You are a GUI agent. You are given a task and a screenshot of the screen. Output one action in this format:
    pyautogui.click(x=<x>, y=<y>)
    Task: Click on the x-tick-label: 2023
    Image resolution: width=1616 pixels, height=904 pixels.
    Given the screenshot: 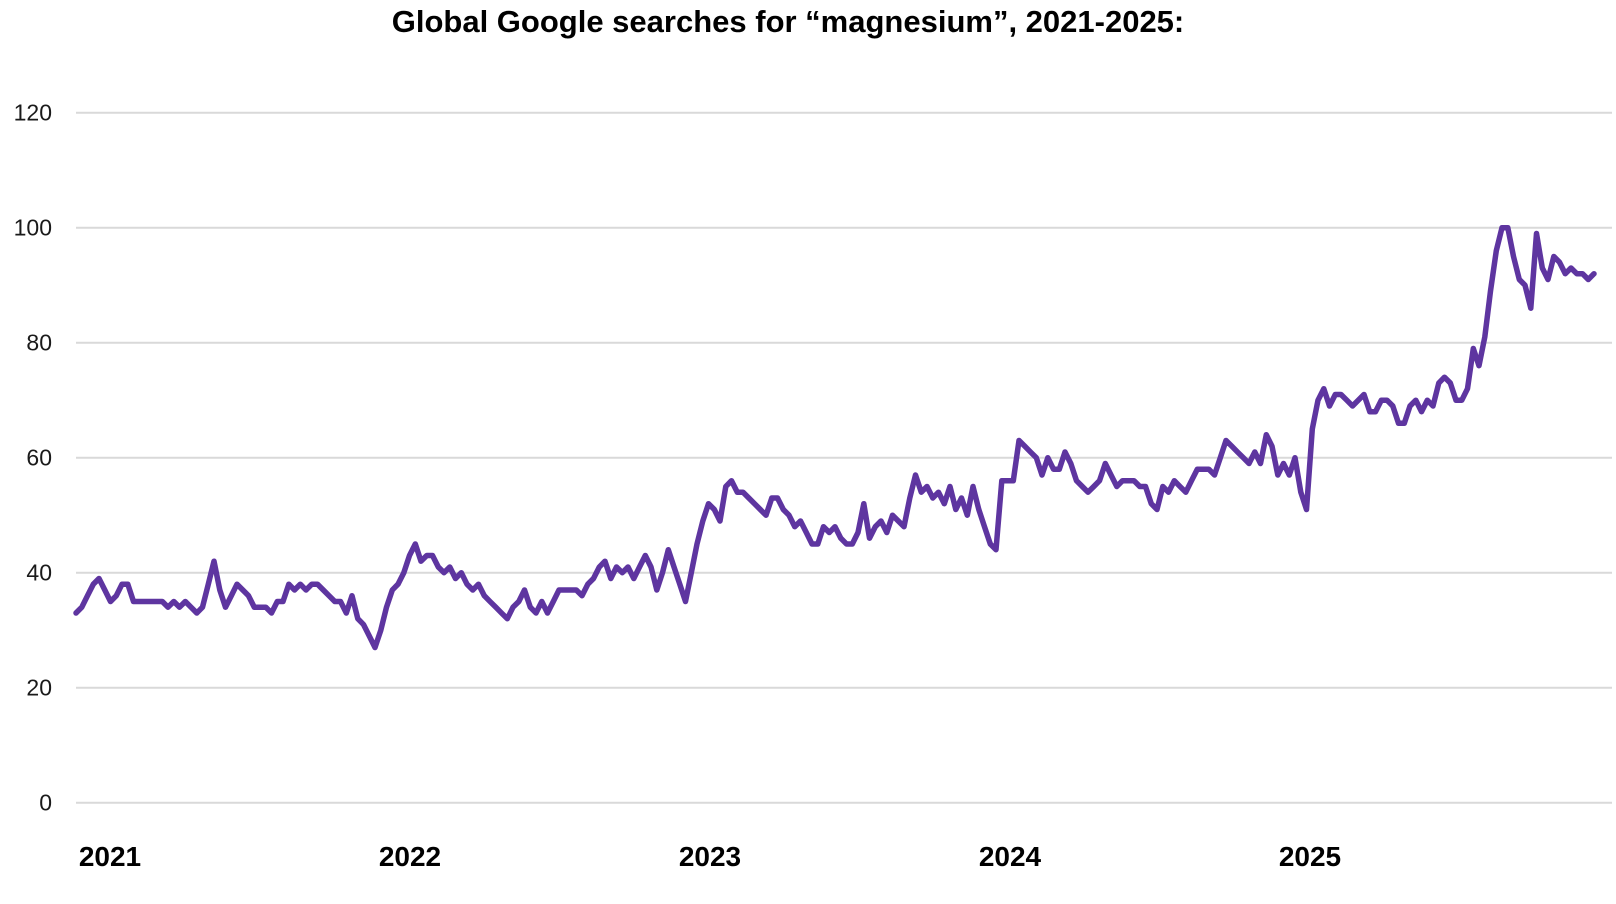 What is the action you would take?
    pyautogui.click(x=710, y=856)
    